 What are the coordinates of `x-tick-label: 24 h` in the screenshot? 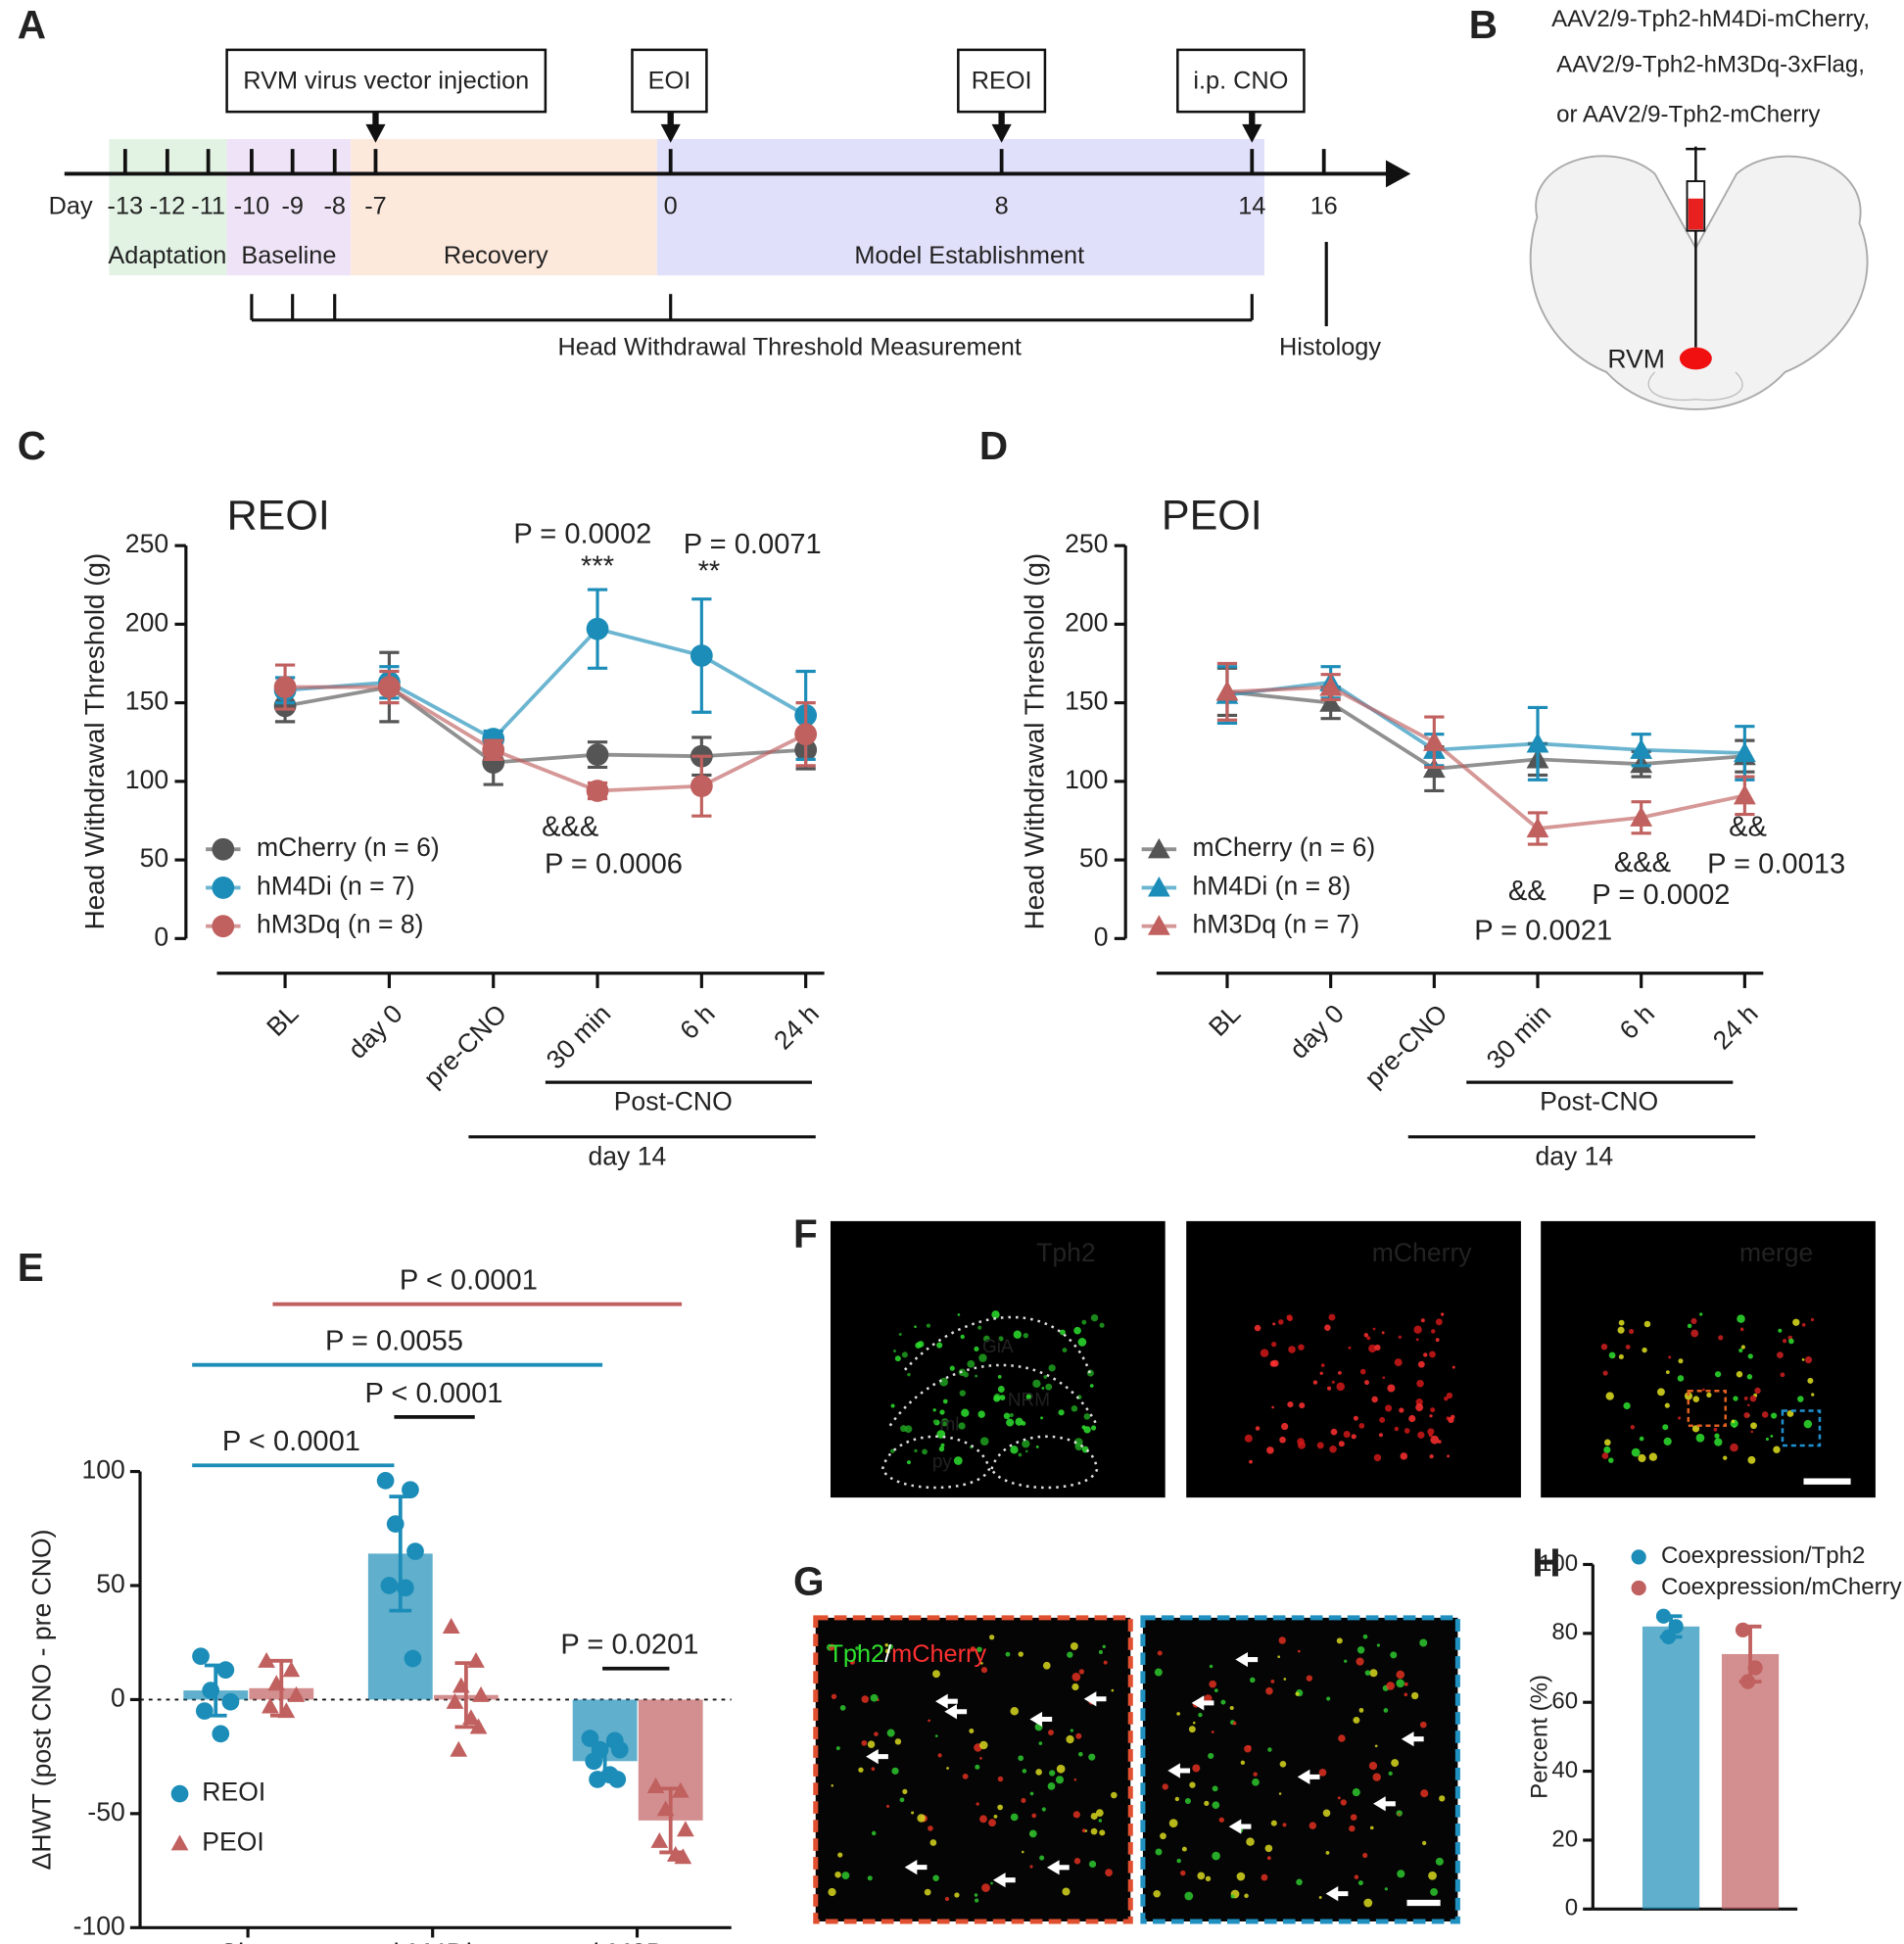 It's located at (796, 1028).